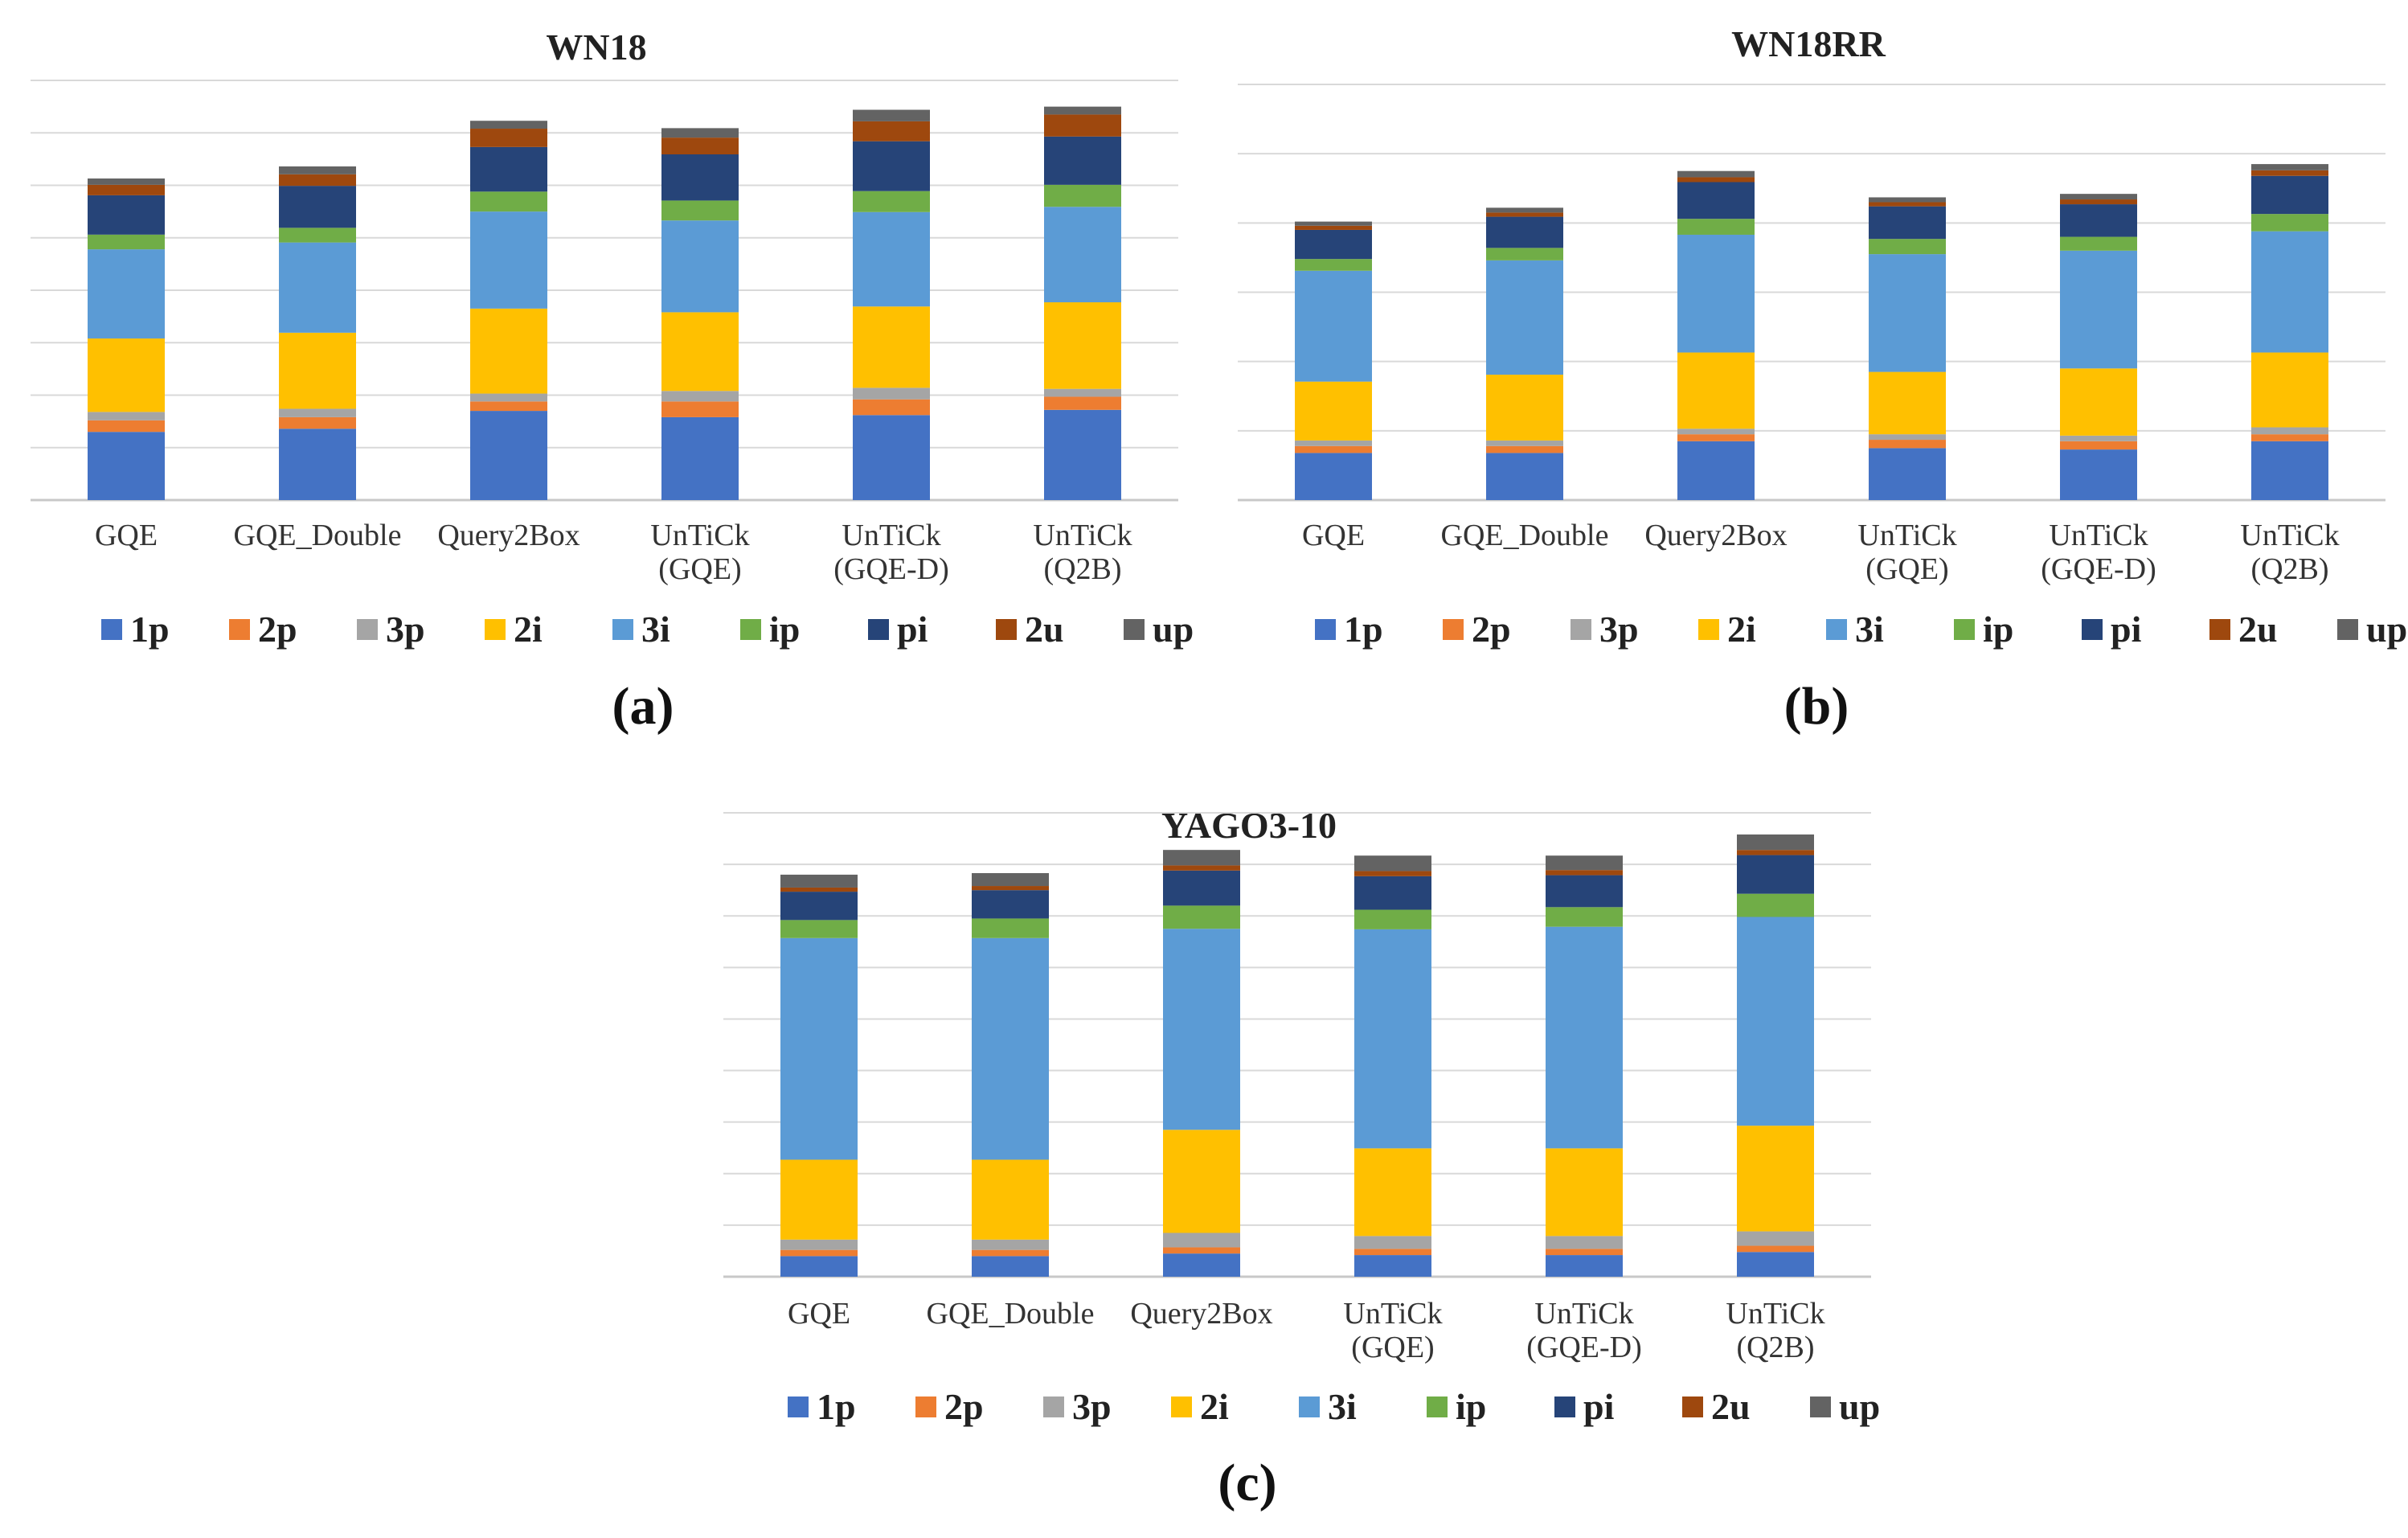 Image resolution: width=2408 pixels, height=1538 pixels. Describe the element at coordinates (1181, 1407) in the screenshot. I see `legend-swatch-2i` at that location.